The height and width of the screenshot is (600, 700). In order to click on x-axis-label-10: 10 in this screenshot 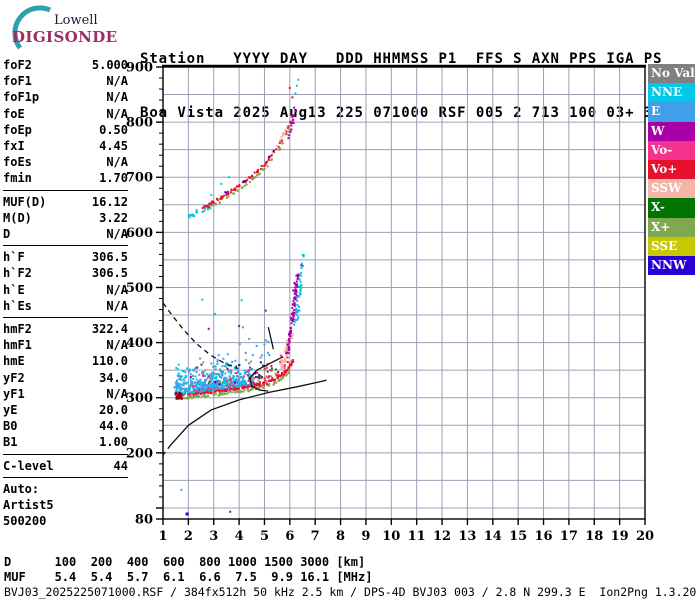, I will do `click(391, 536)`.